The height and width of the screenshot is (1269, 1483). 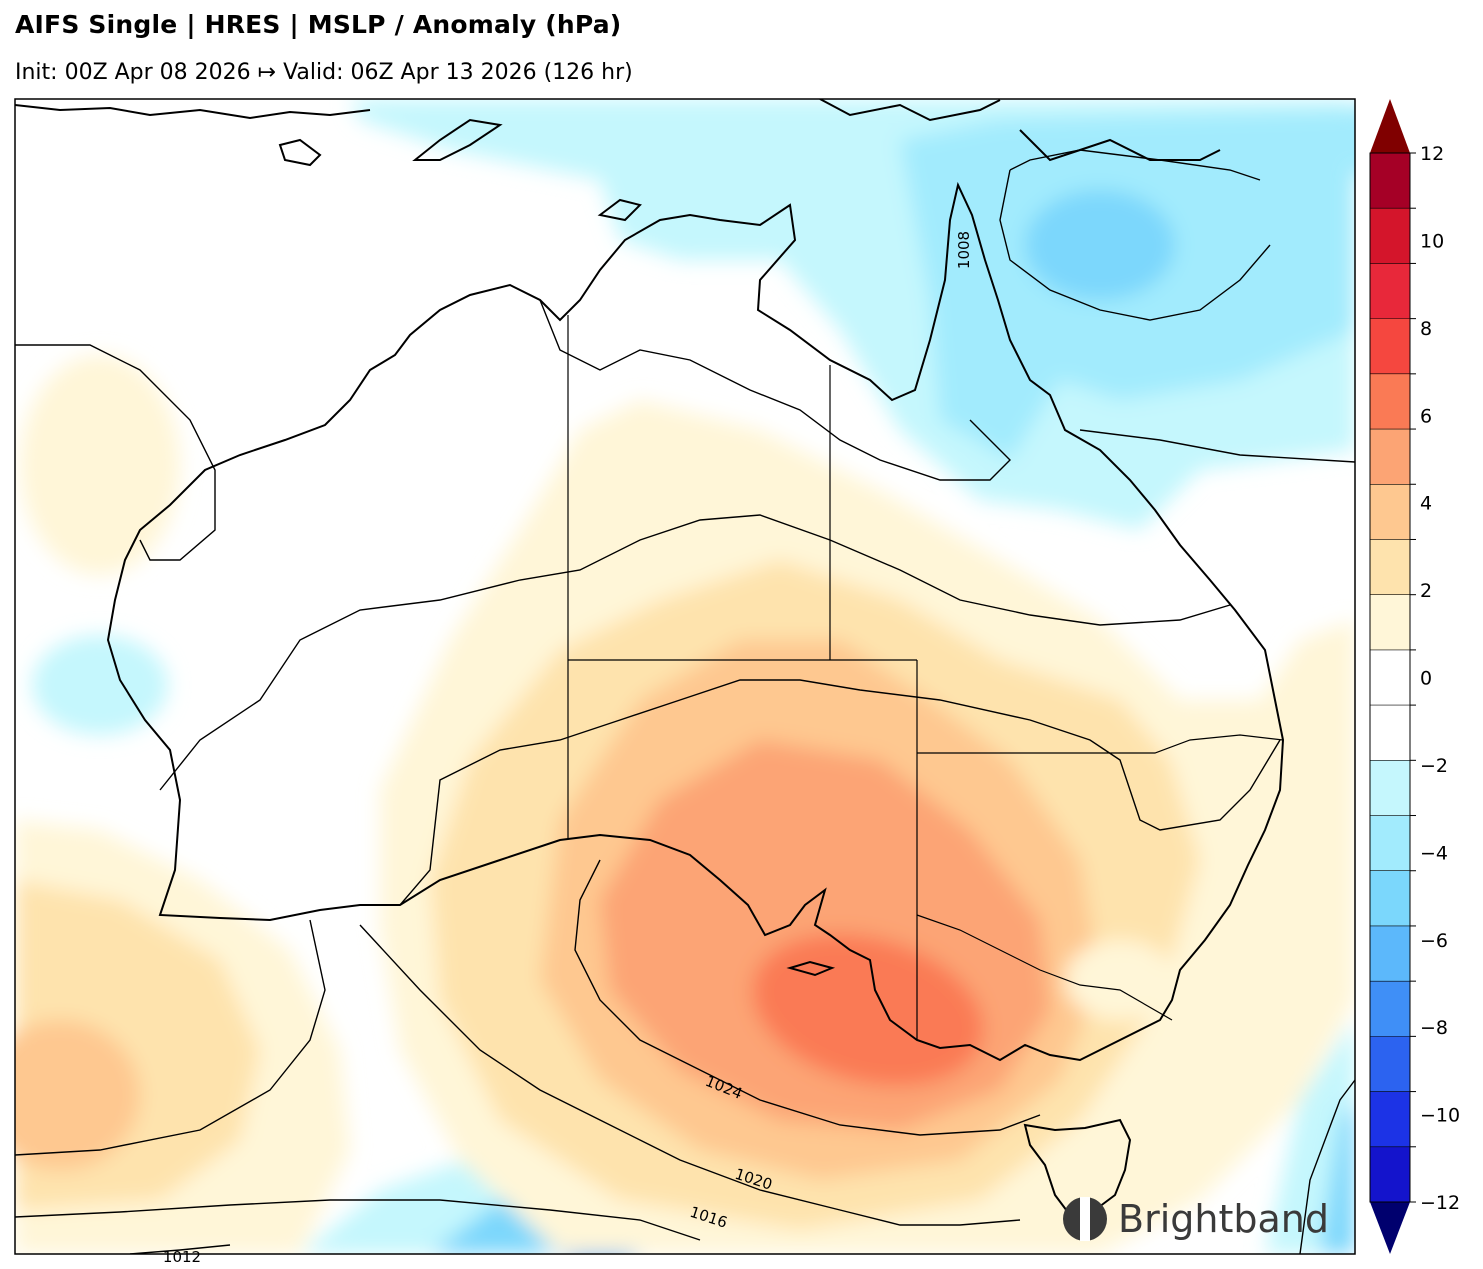 What do you see at coordinates (1440, 1203) in the screenshot?
I see `colorbar-label: −12` at bounding box center [1440, 1203].